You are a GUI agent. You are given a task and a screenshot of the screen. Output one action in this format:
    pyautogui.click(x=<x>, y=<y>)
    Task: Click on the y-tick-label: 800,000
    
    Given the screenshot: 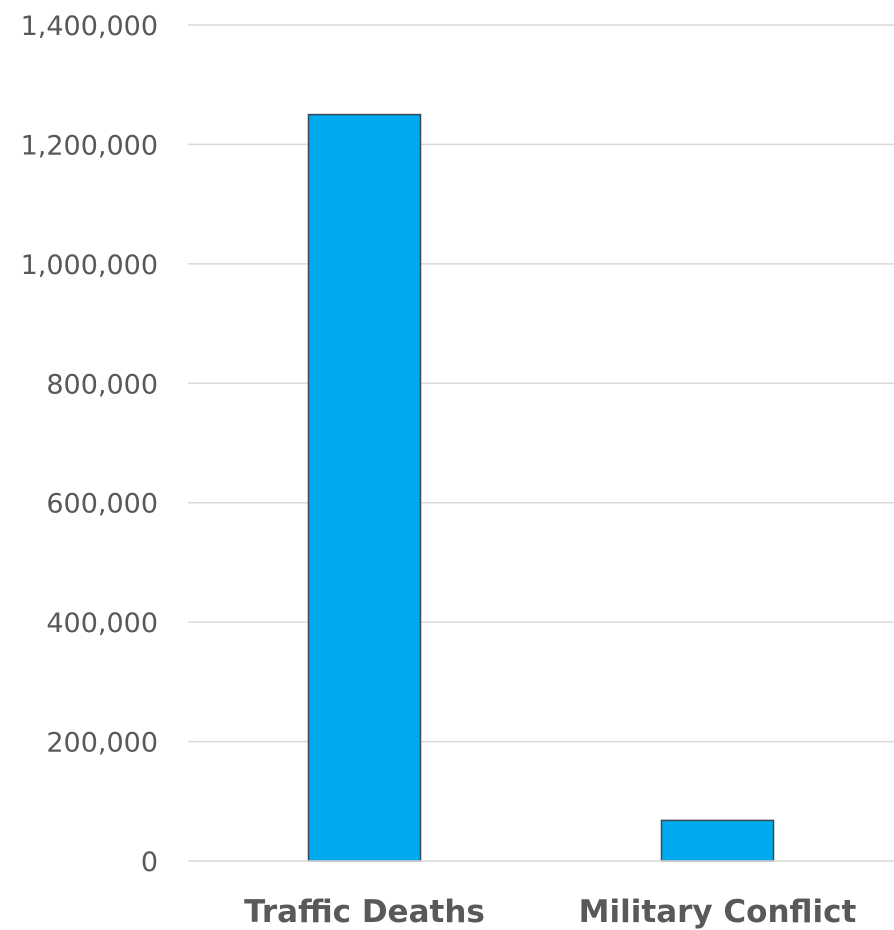 What is the action you would take?
    pyautogui.click(x=102, y=384)
    